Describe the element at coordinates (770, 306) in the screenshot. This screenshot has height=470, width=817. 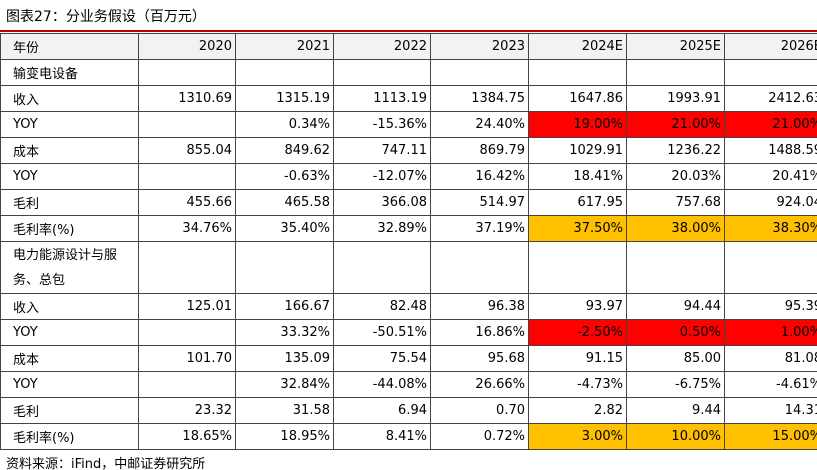
I see `cell: 95.39` at that location.